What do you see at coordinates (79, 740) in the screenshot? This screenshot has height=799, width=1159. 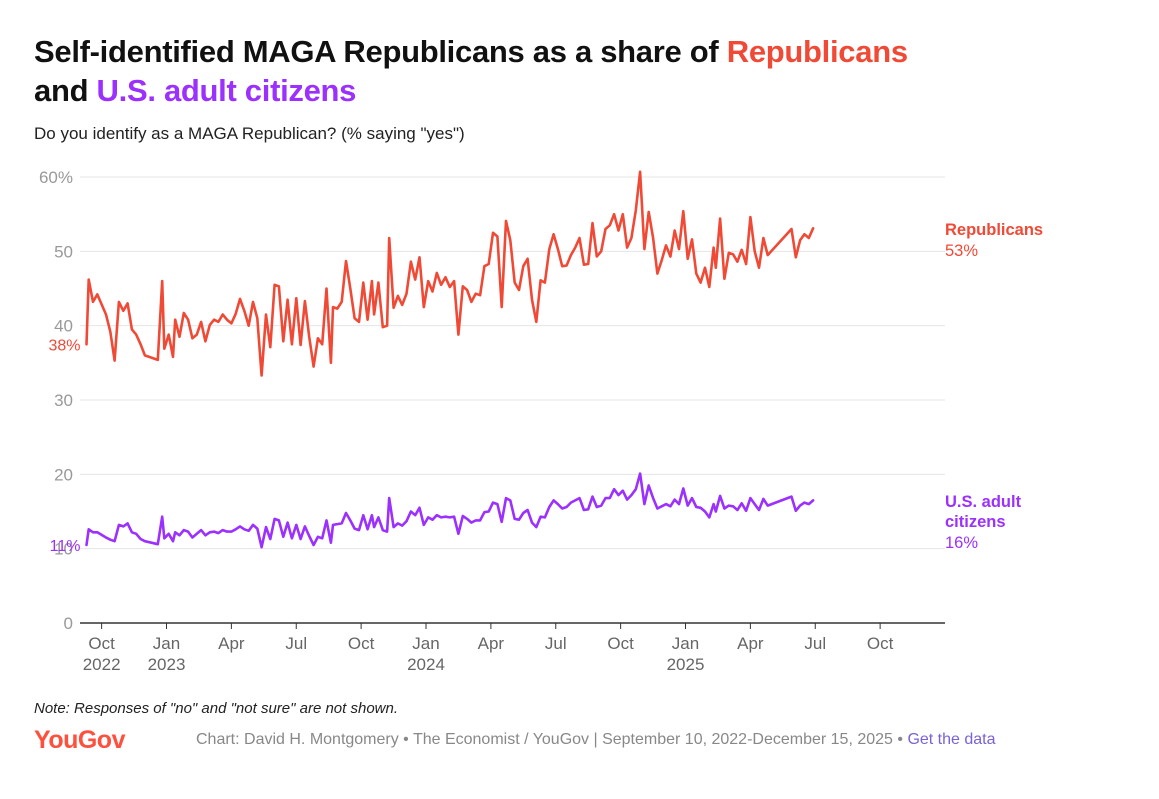 I see `yougov-logo: YouGov` at bounding box center [79, 740].